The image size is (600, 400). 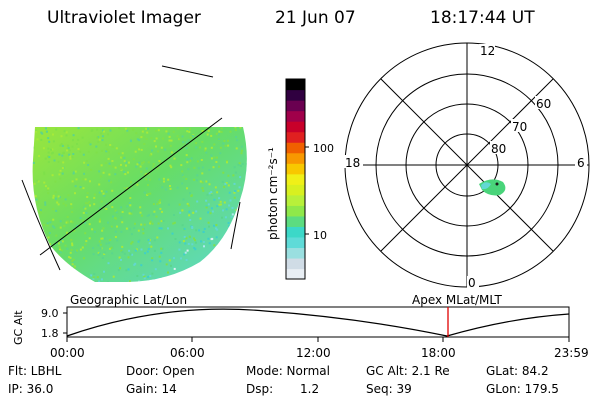 I want to click on terminator-line, so click(x=131, y=186).